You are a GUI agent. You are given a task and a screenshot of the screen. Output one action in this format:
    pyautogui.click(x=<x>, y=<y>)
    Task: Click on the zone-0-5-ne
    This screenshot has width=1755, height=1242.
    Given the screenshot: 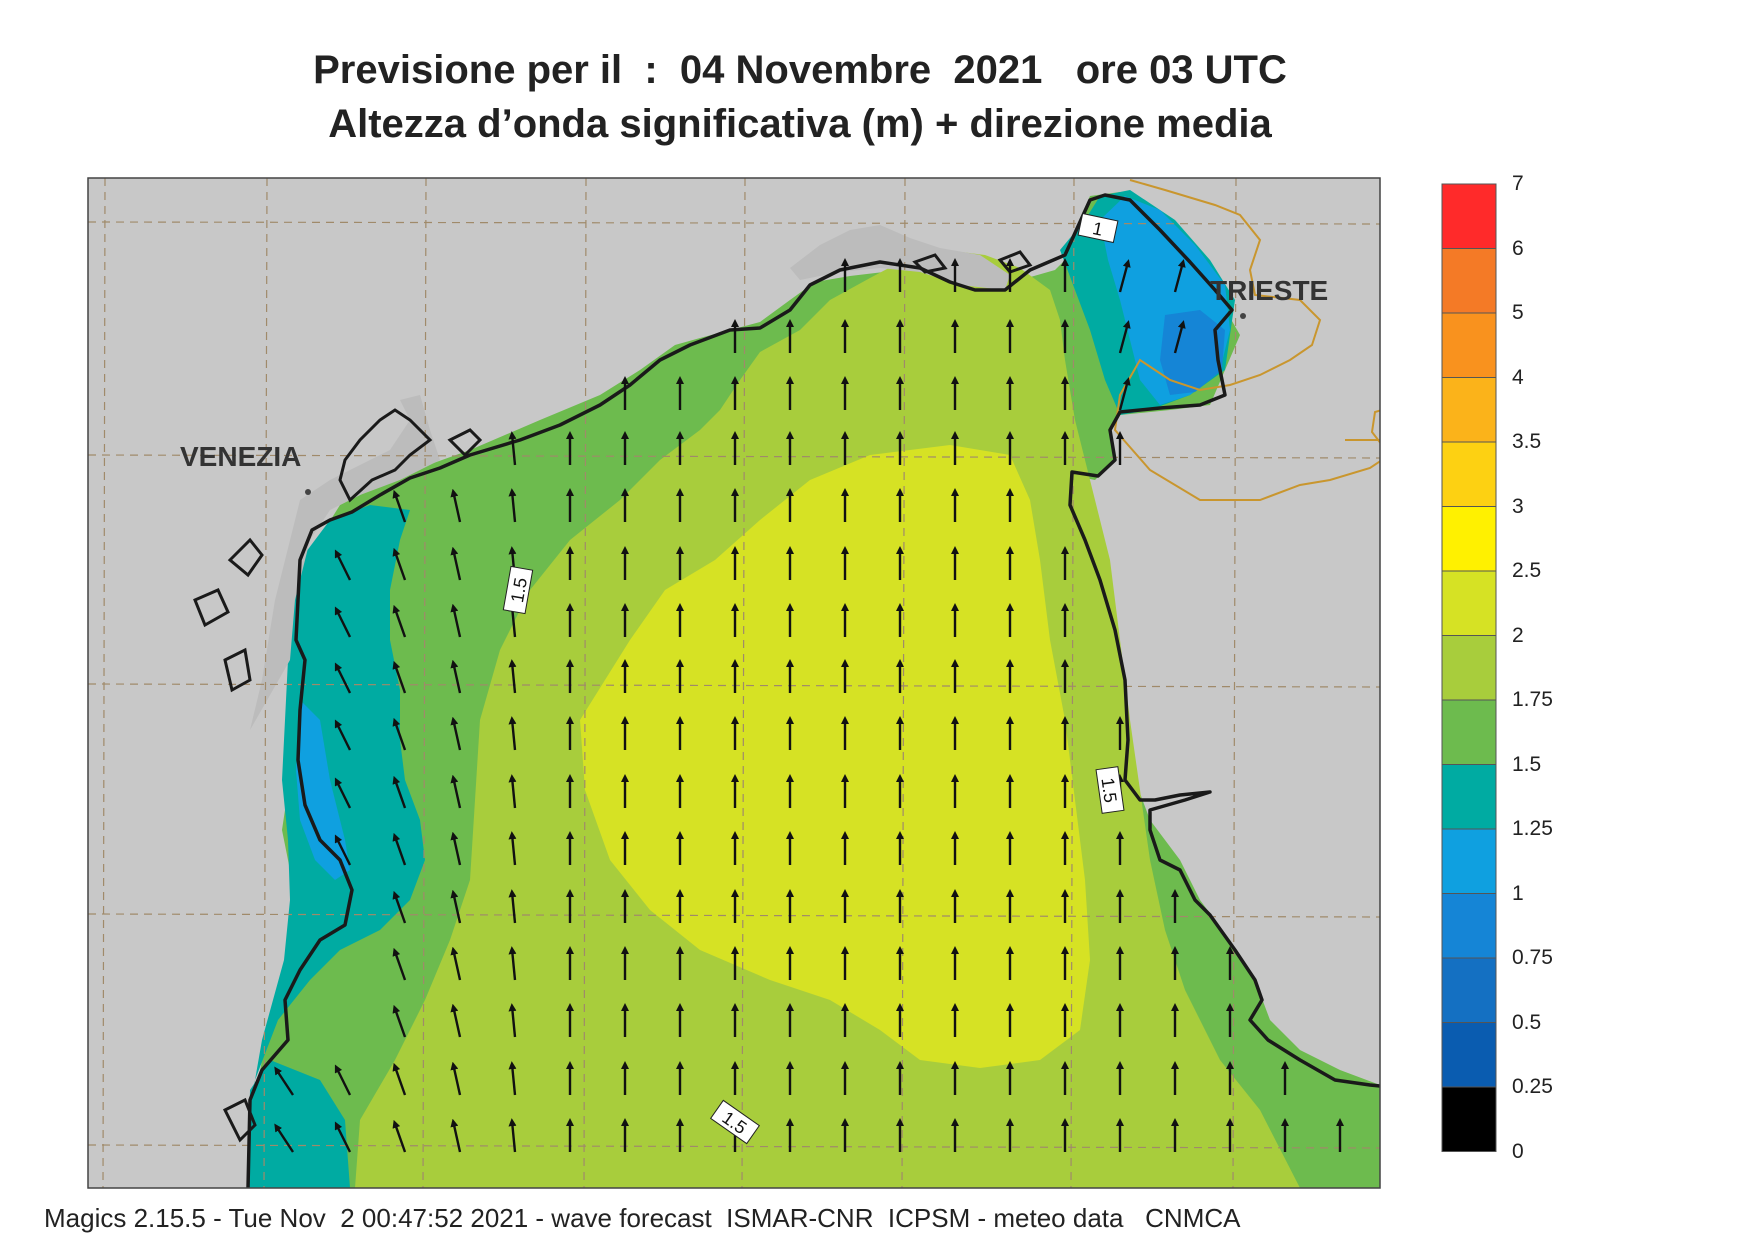 What is the action you would take?
    pyautogui.click(x=1192, y=352)
    